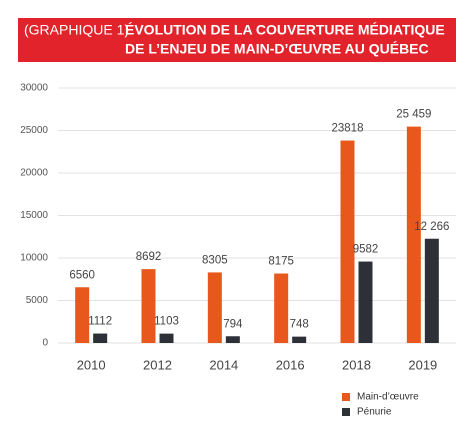 The width and height of the screenshot is (474, 435). I want to click on value-label: 794, so click(233, 324).